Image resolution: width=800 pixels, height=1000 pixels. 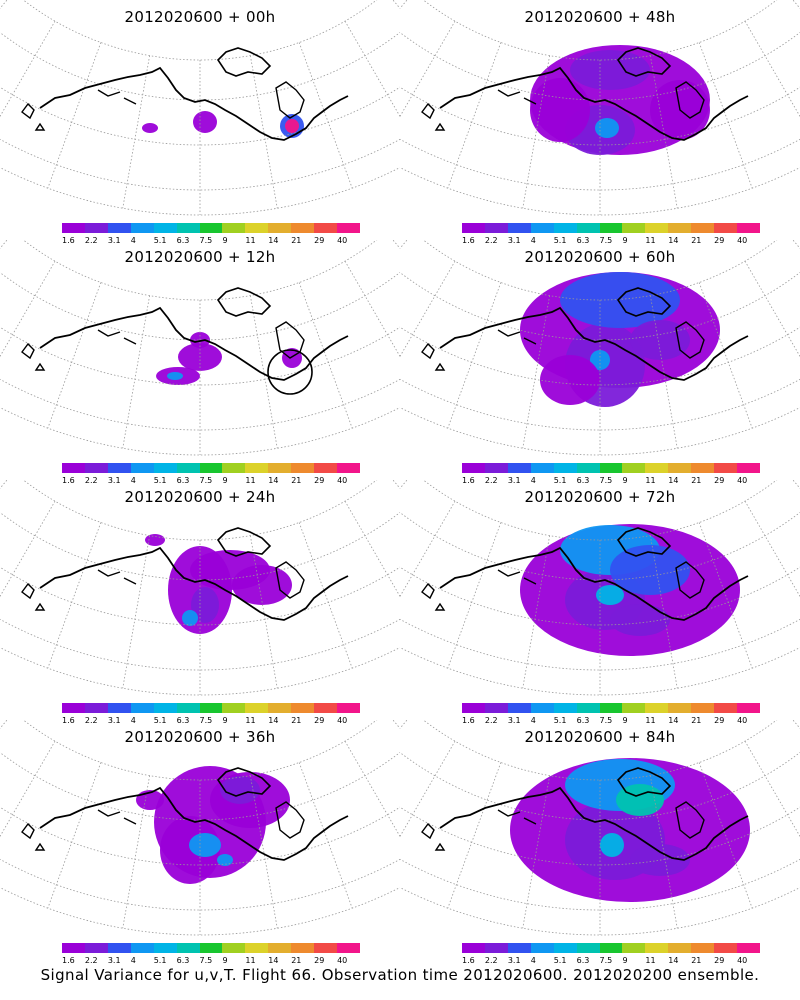 What do you see at coordinates (620, 339) in the screenshot?
I see `variance-field` at bounding box center [620, 339].